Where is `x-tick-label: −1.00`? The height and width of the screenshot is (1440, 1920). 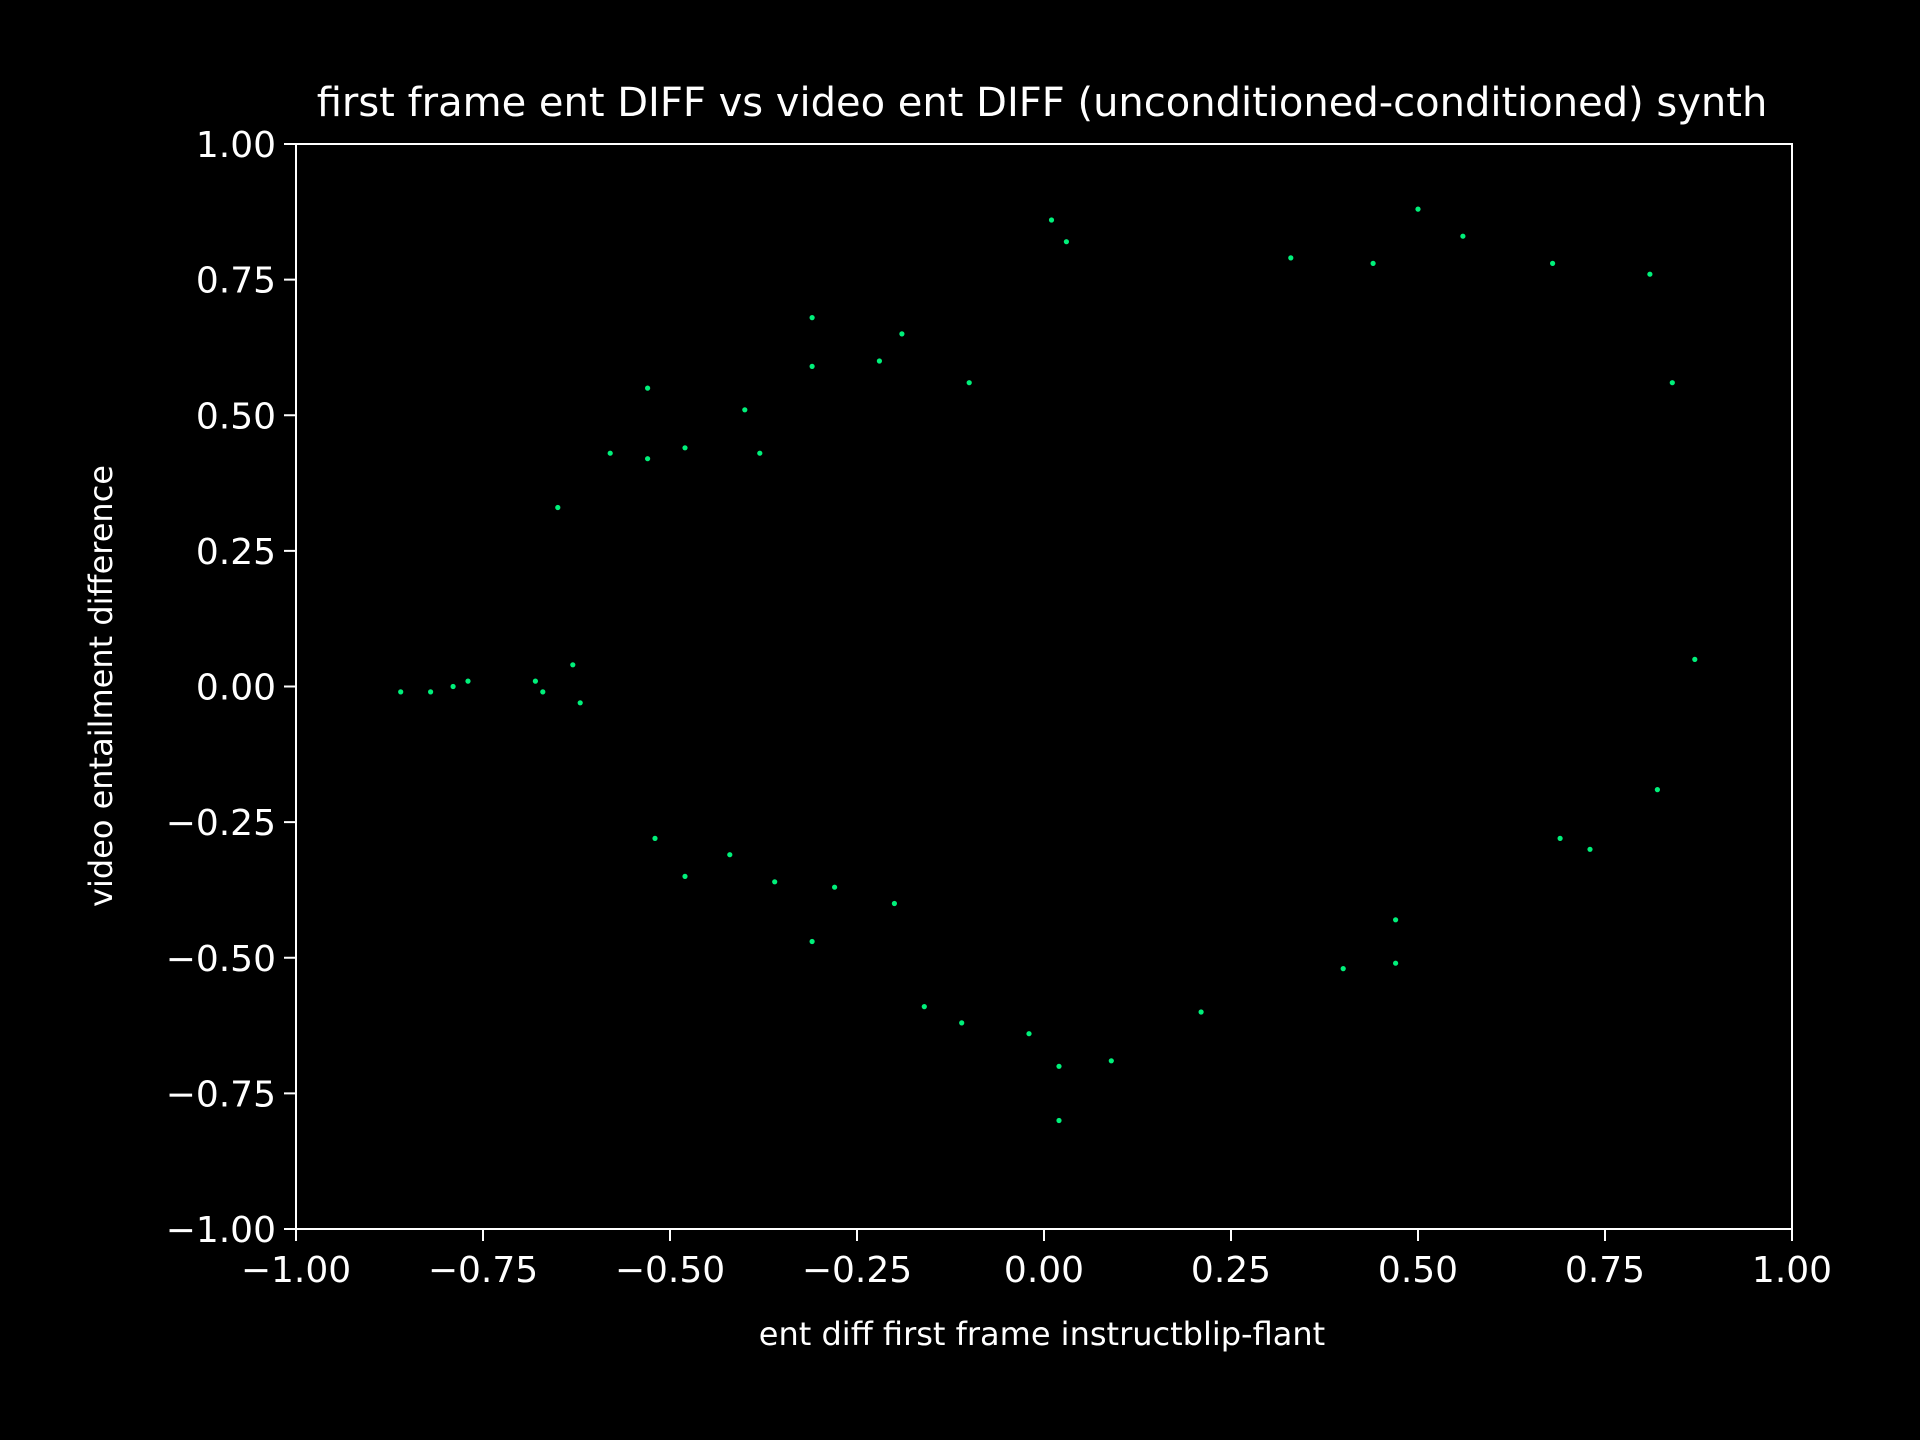
x-tick-label: −1.00 is located at coordinates (296, 1270).